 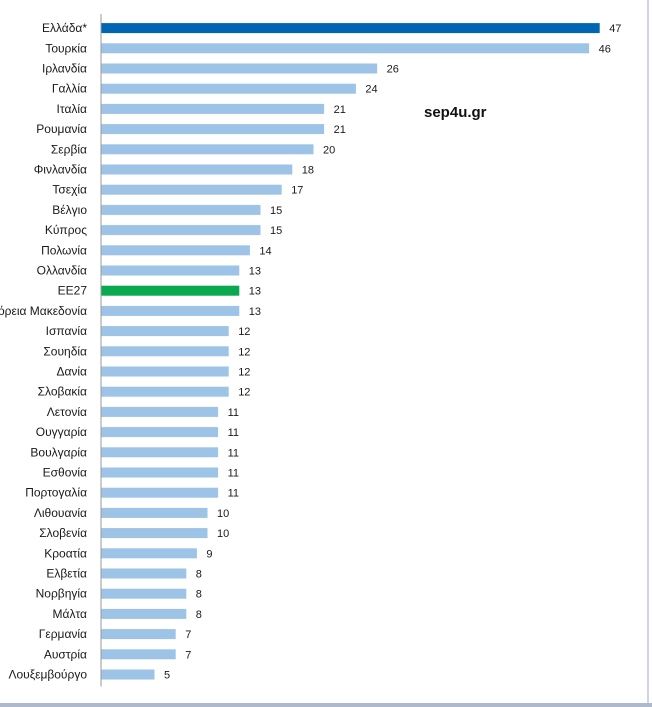 I want to click on category-label-μάλτα: Μάλτα, so click(x=70, y=614).